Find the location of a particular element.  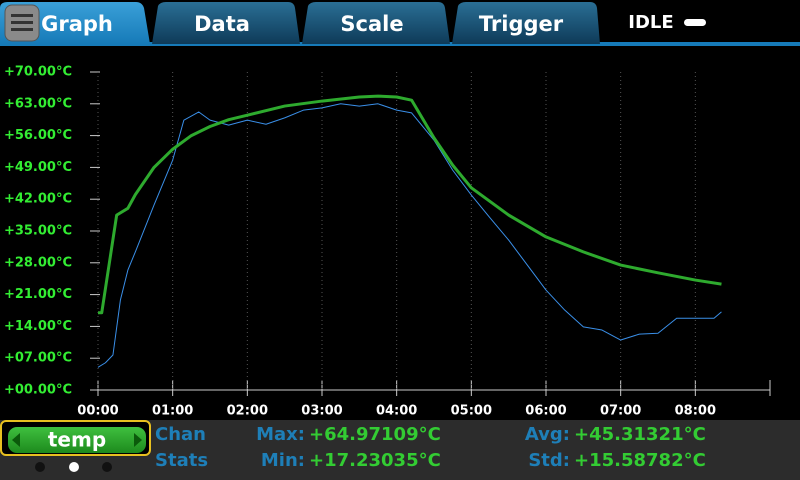

y-tick-label: +63.00°C is located at coordinates (38, 103).